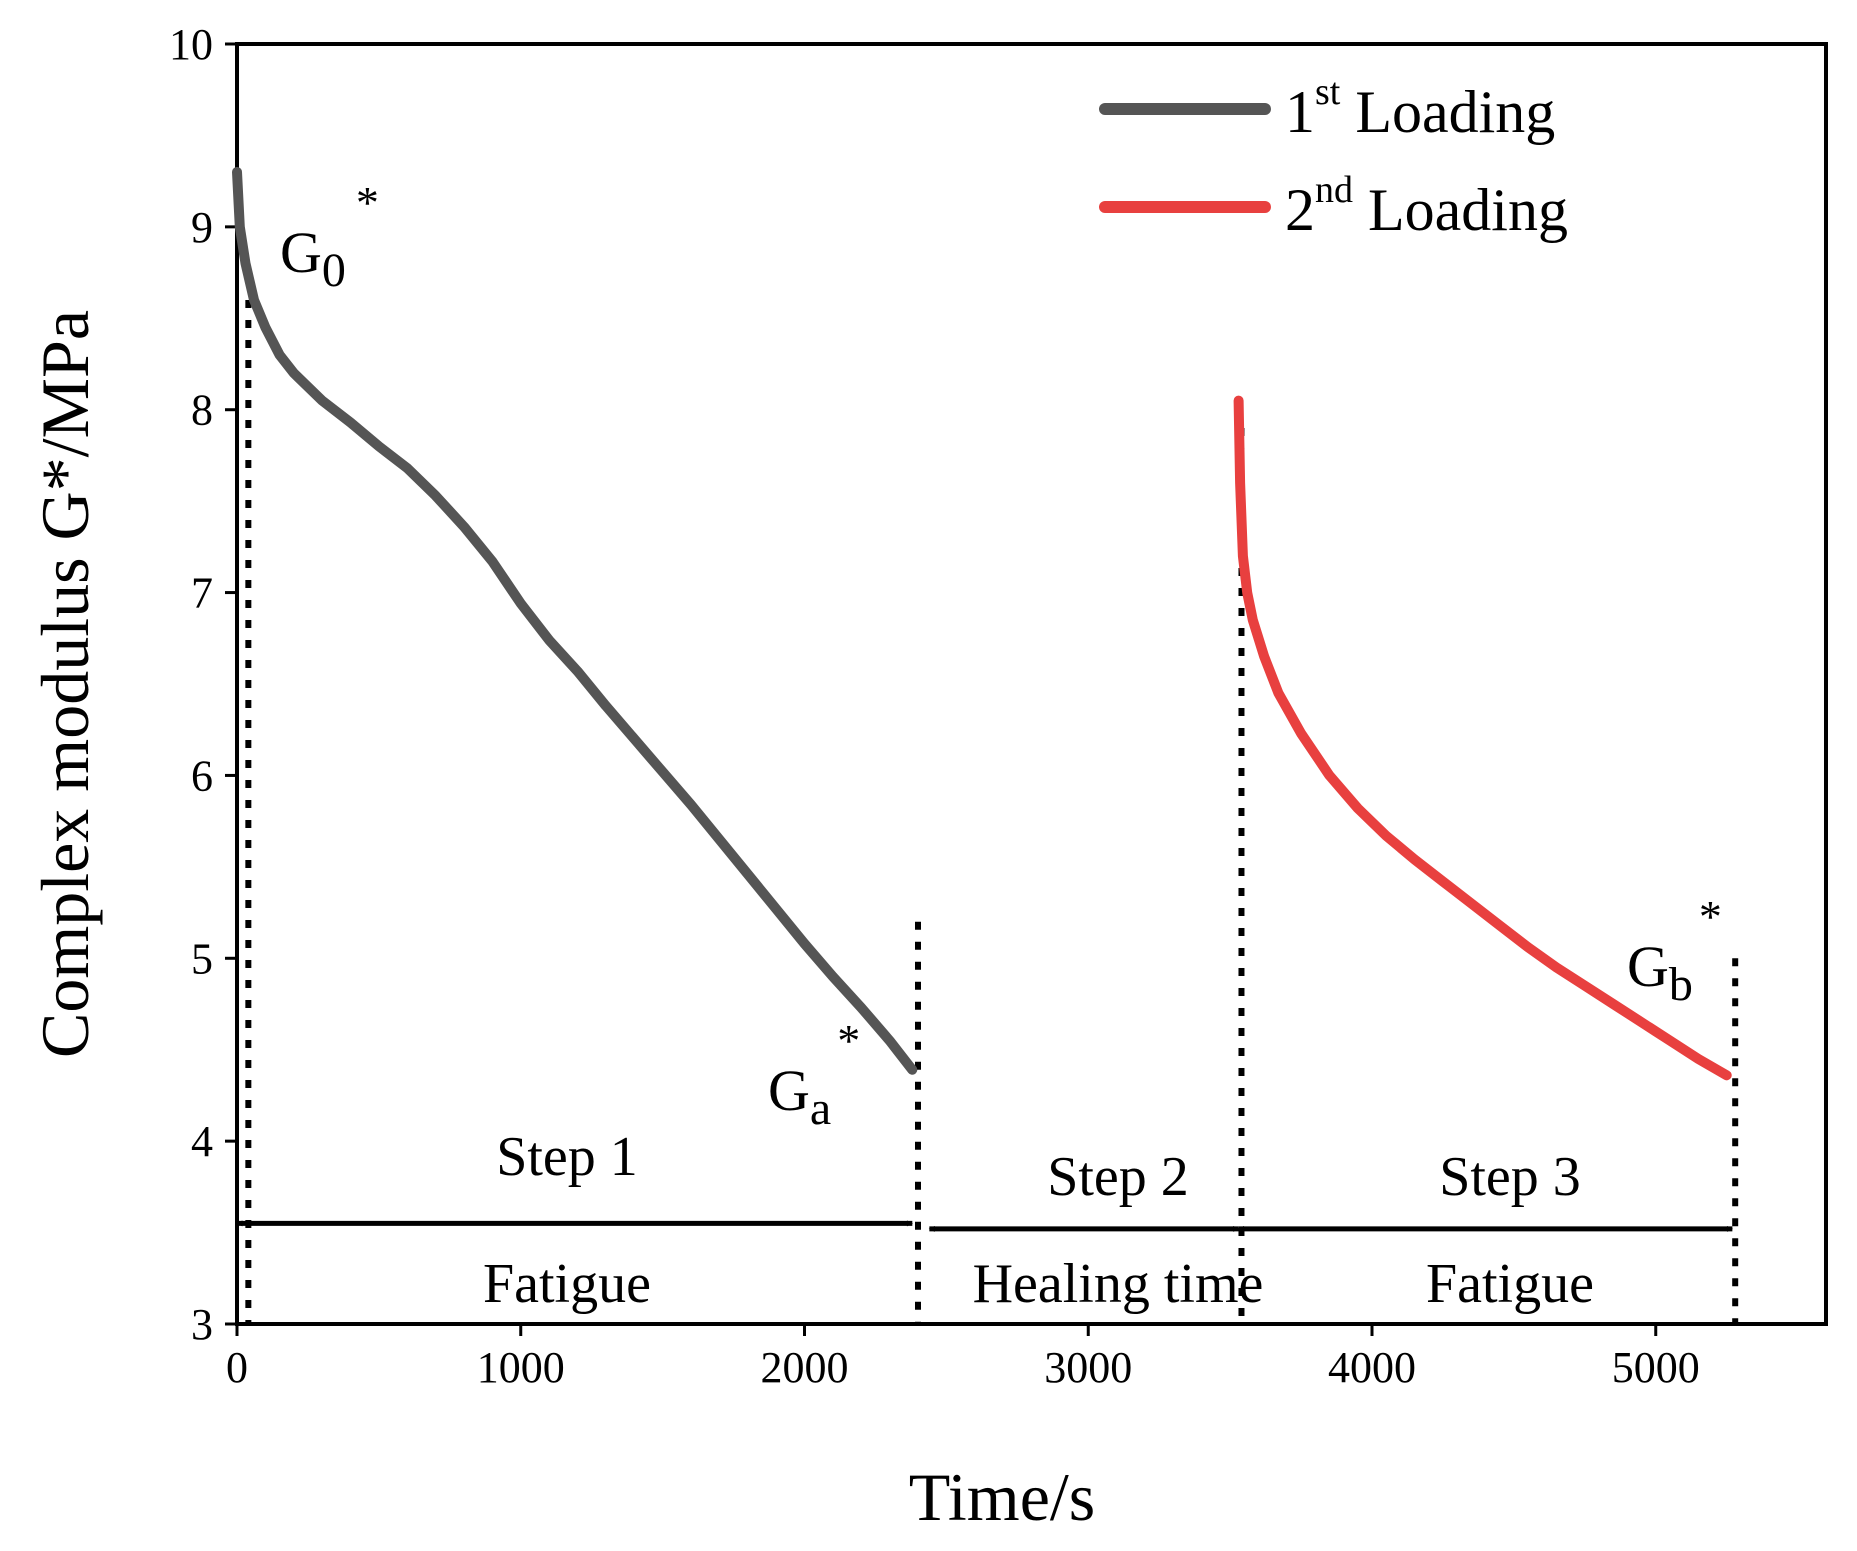 Image resolution: width=1857 pixels, height=1551 pixels. What do you see at coordinates (521, 1367) in the screenshot?
I see `x-tick-label: 1000` at bounding box center [521, 1367].